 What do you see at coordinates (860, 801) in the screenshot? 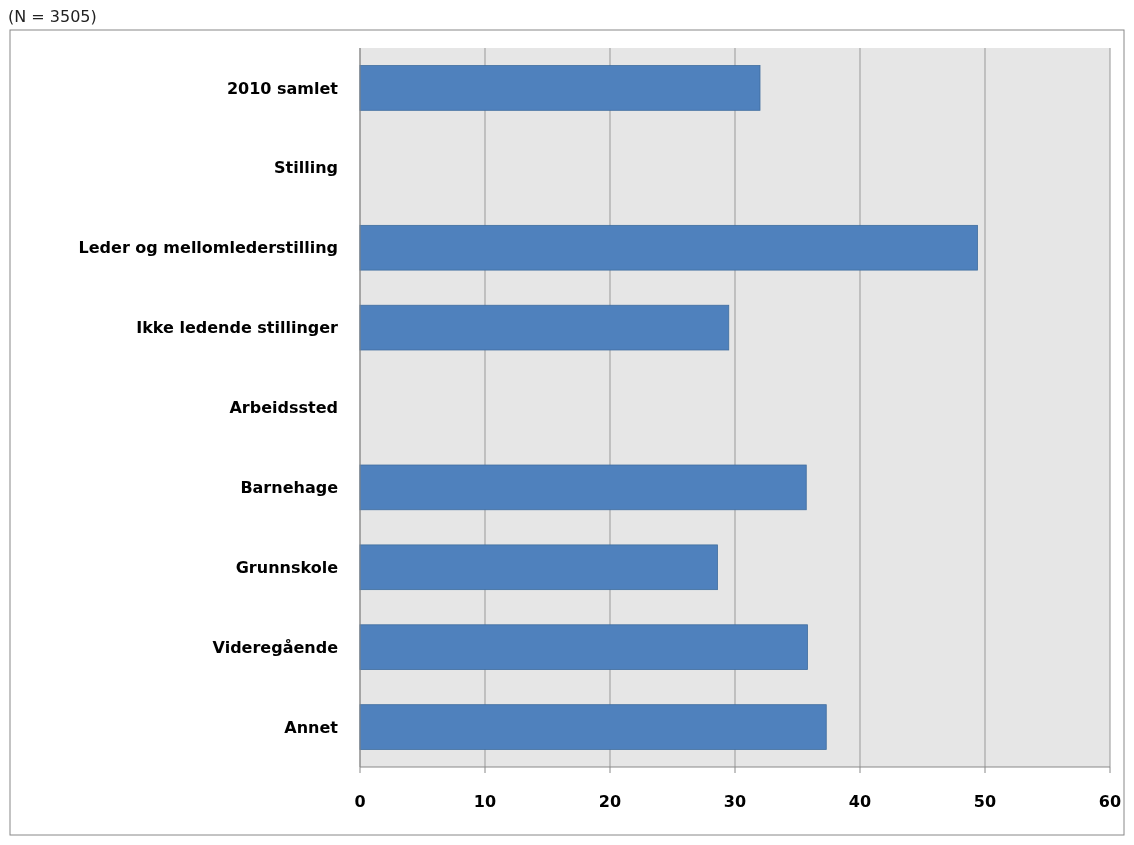
I see `x-tick-label: 40` at bounding box center [860, 801].